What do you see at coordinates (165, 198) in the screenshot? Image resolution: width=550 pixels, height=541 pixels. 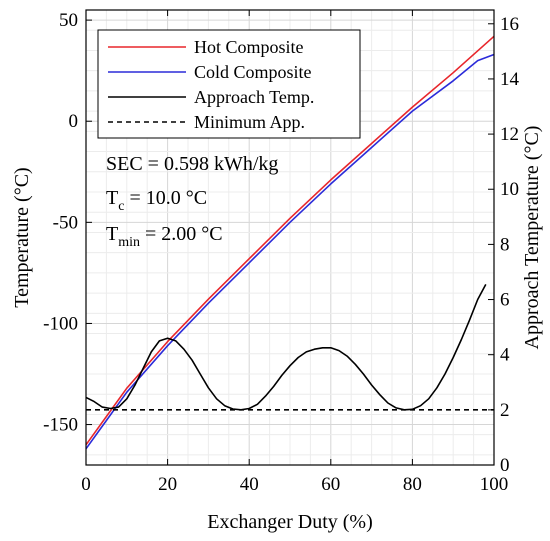 I see `tc-value: = 10.0 °C` at bounding box center [165, 198].